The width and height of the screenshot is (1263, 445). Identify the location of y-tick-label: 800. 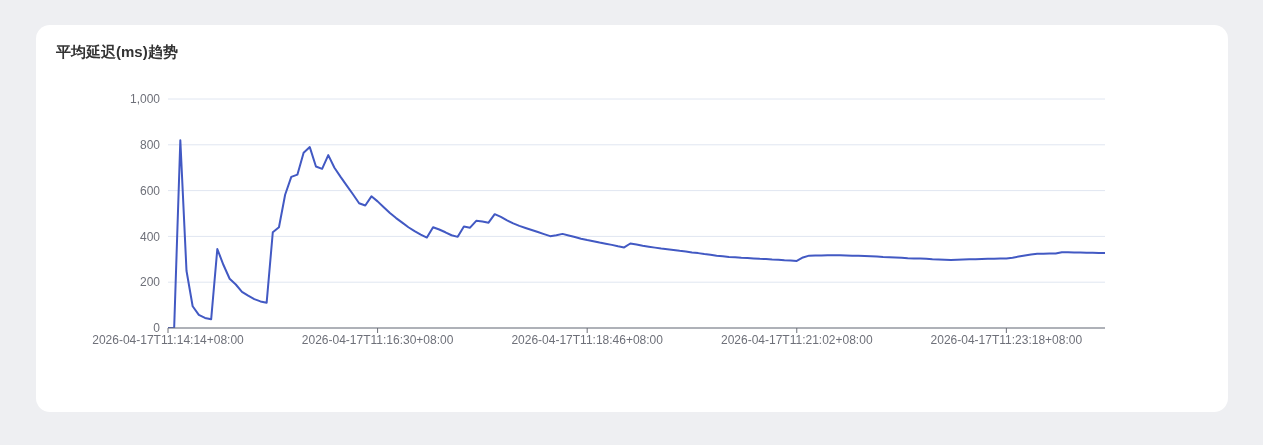
(150, 145).